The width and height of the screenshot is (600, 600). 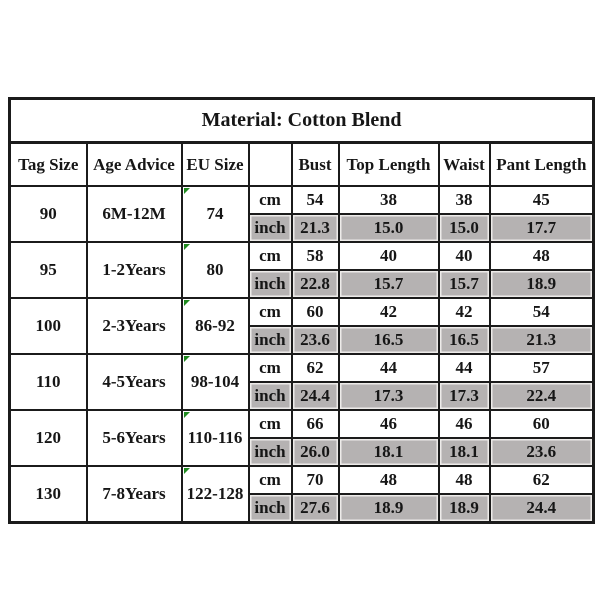 I want to click on top-length-value-cell: 15.7, so click(x=388, y=284).